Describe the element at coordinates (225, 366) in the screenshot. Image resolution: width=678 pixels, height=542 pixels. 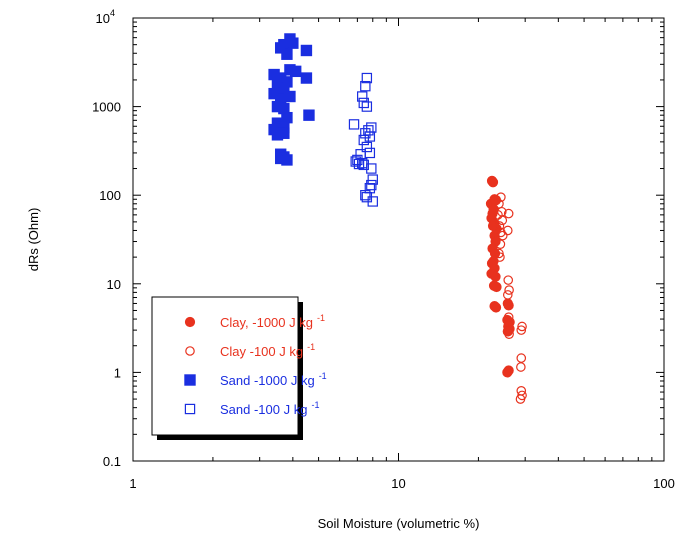
I see `legend-box` at that location.